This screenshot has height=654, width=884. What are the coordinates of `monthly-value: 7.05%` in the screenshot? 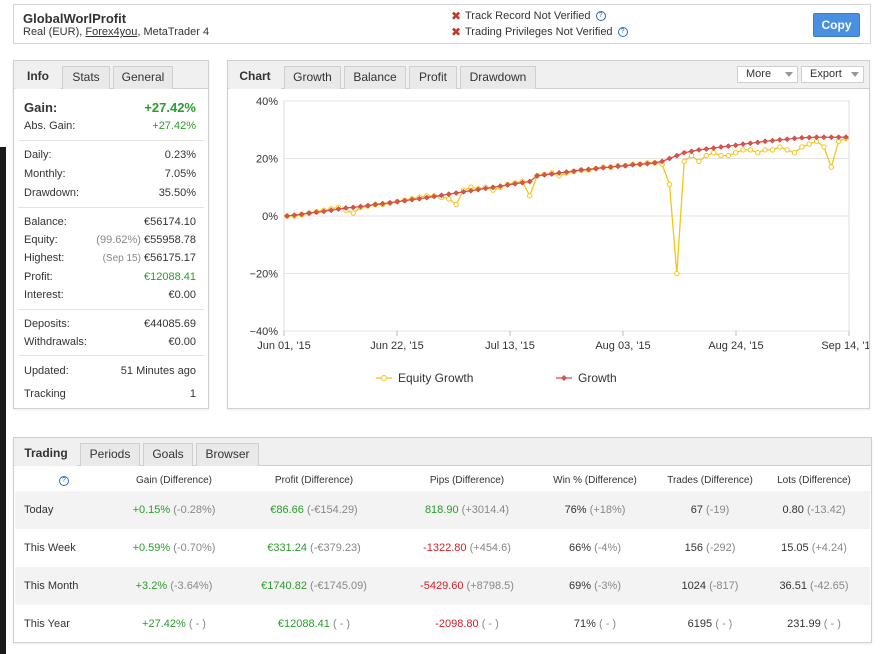 It's located at (180, 174).